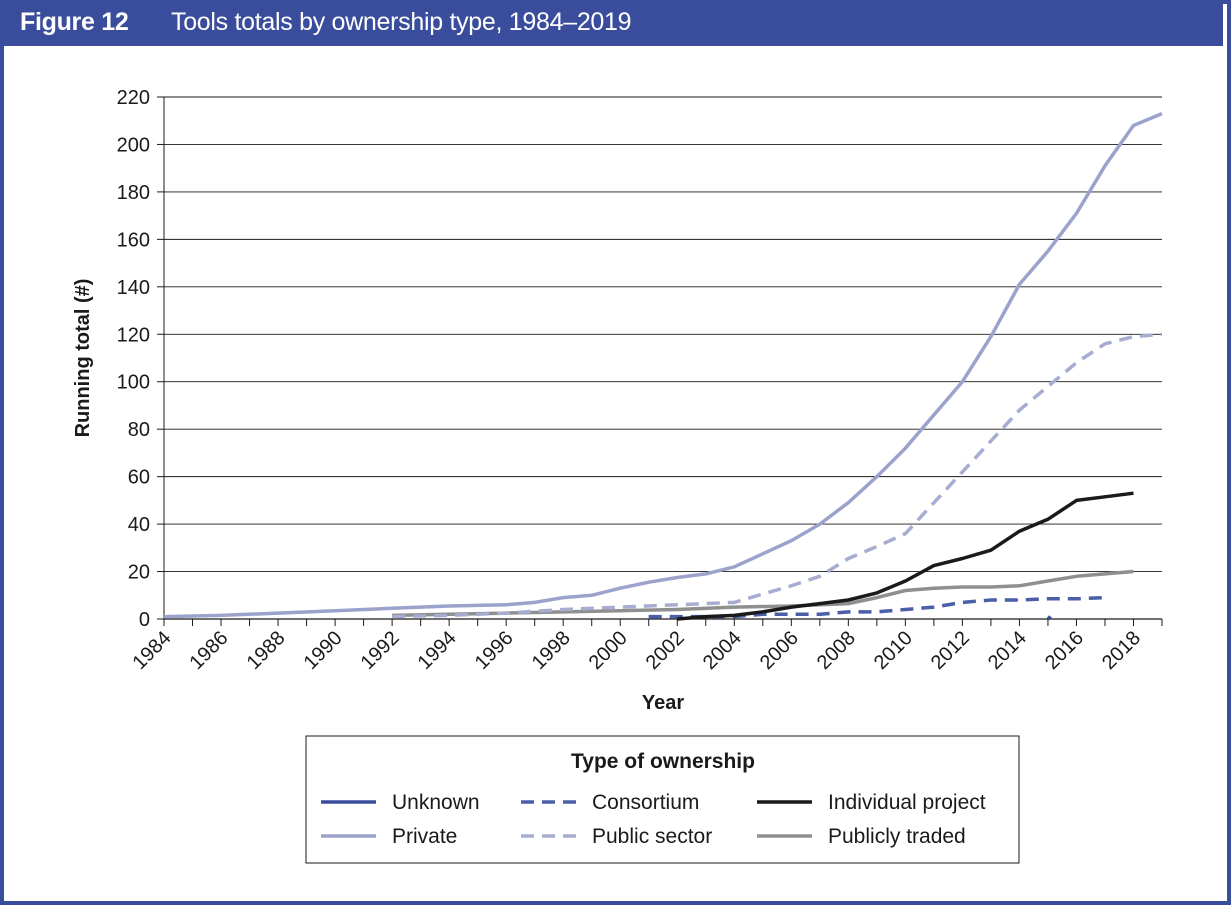 This screenshot has height=905, width=1231. What do you see at coordinates (437, 650) in the screenshot?
I see `x-tick-label: 1994` at bounding box center [437, 650].